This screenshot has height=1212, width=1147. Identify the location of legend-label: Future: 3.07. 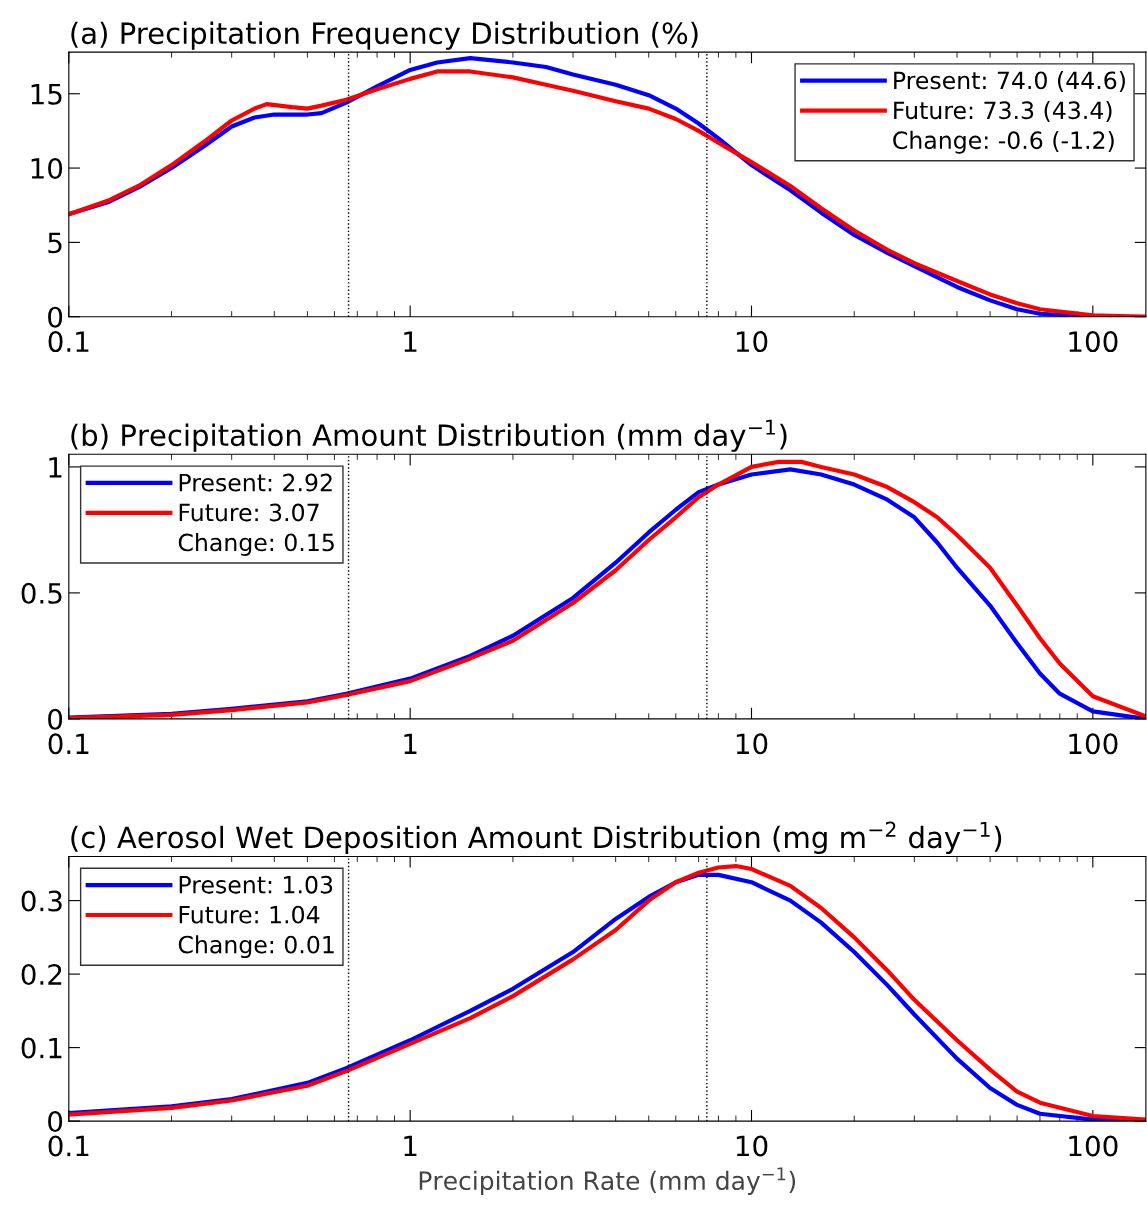
(249, 512).